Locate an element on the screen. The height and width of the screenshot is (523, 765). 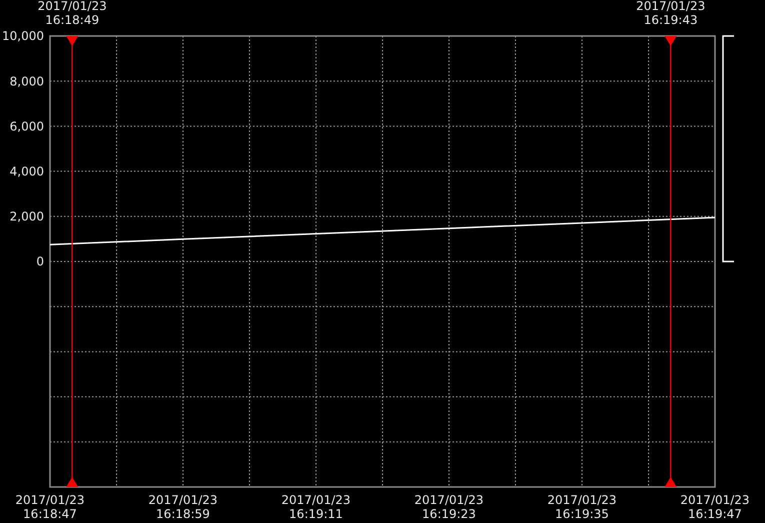
x-tick-label: 2017/01/23 16:18:59 is located at coordinates (183, 507).